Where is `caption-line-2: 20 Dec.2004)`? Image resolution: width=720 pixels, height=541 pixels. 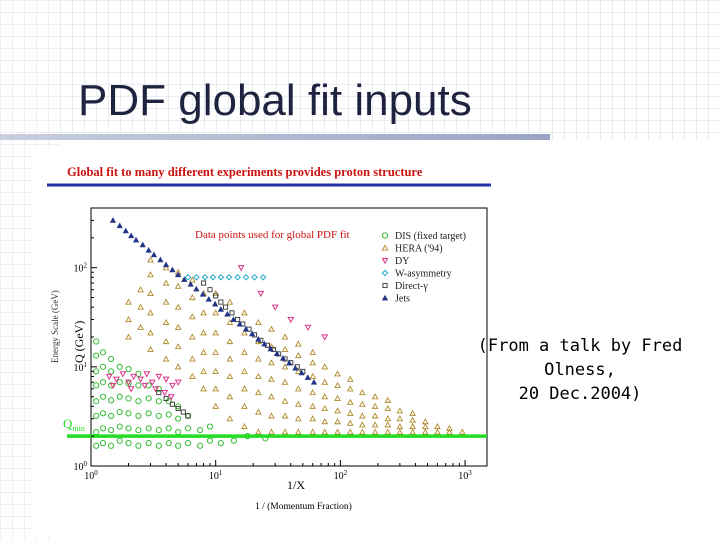 caption-line-2: 20 Dec.2004) is located at coordinates (580, 394).